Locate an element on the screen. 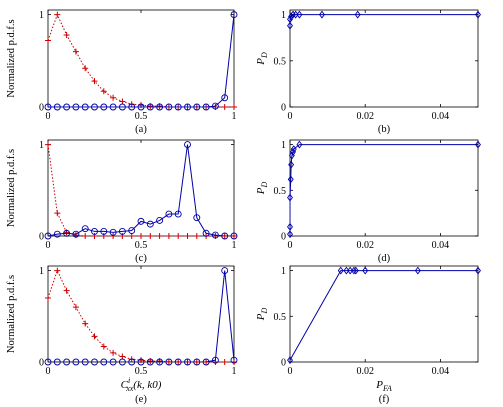 This screenshot has width=503, height=407. panel-caption-c: (c) is located at coordinates (141, 258).